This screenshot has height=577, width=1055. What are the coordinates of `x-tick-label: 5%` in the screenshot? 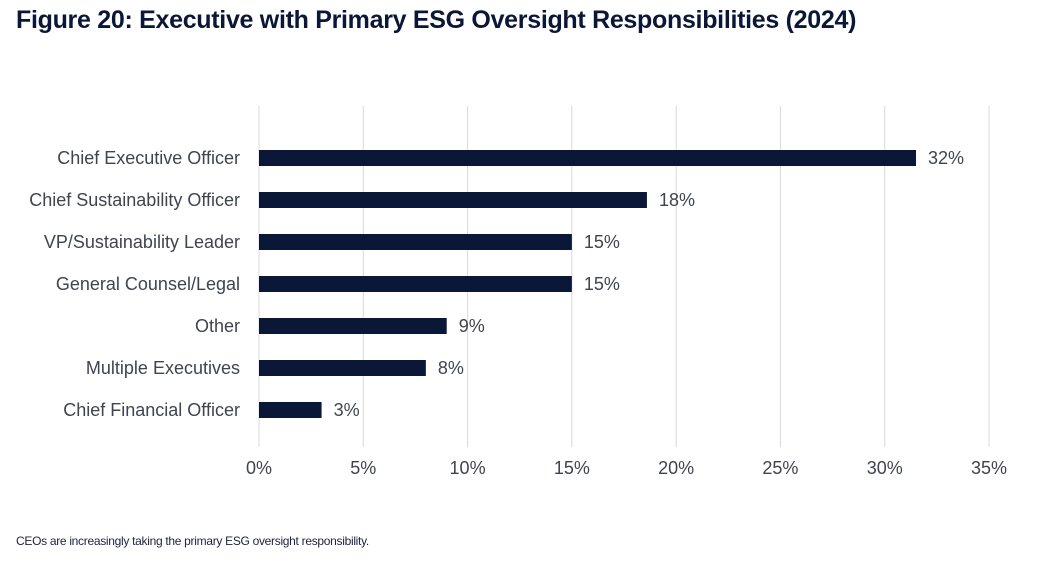 It's located at (363, 468).